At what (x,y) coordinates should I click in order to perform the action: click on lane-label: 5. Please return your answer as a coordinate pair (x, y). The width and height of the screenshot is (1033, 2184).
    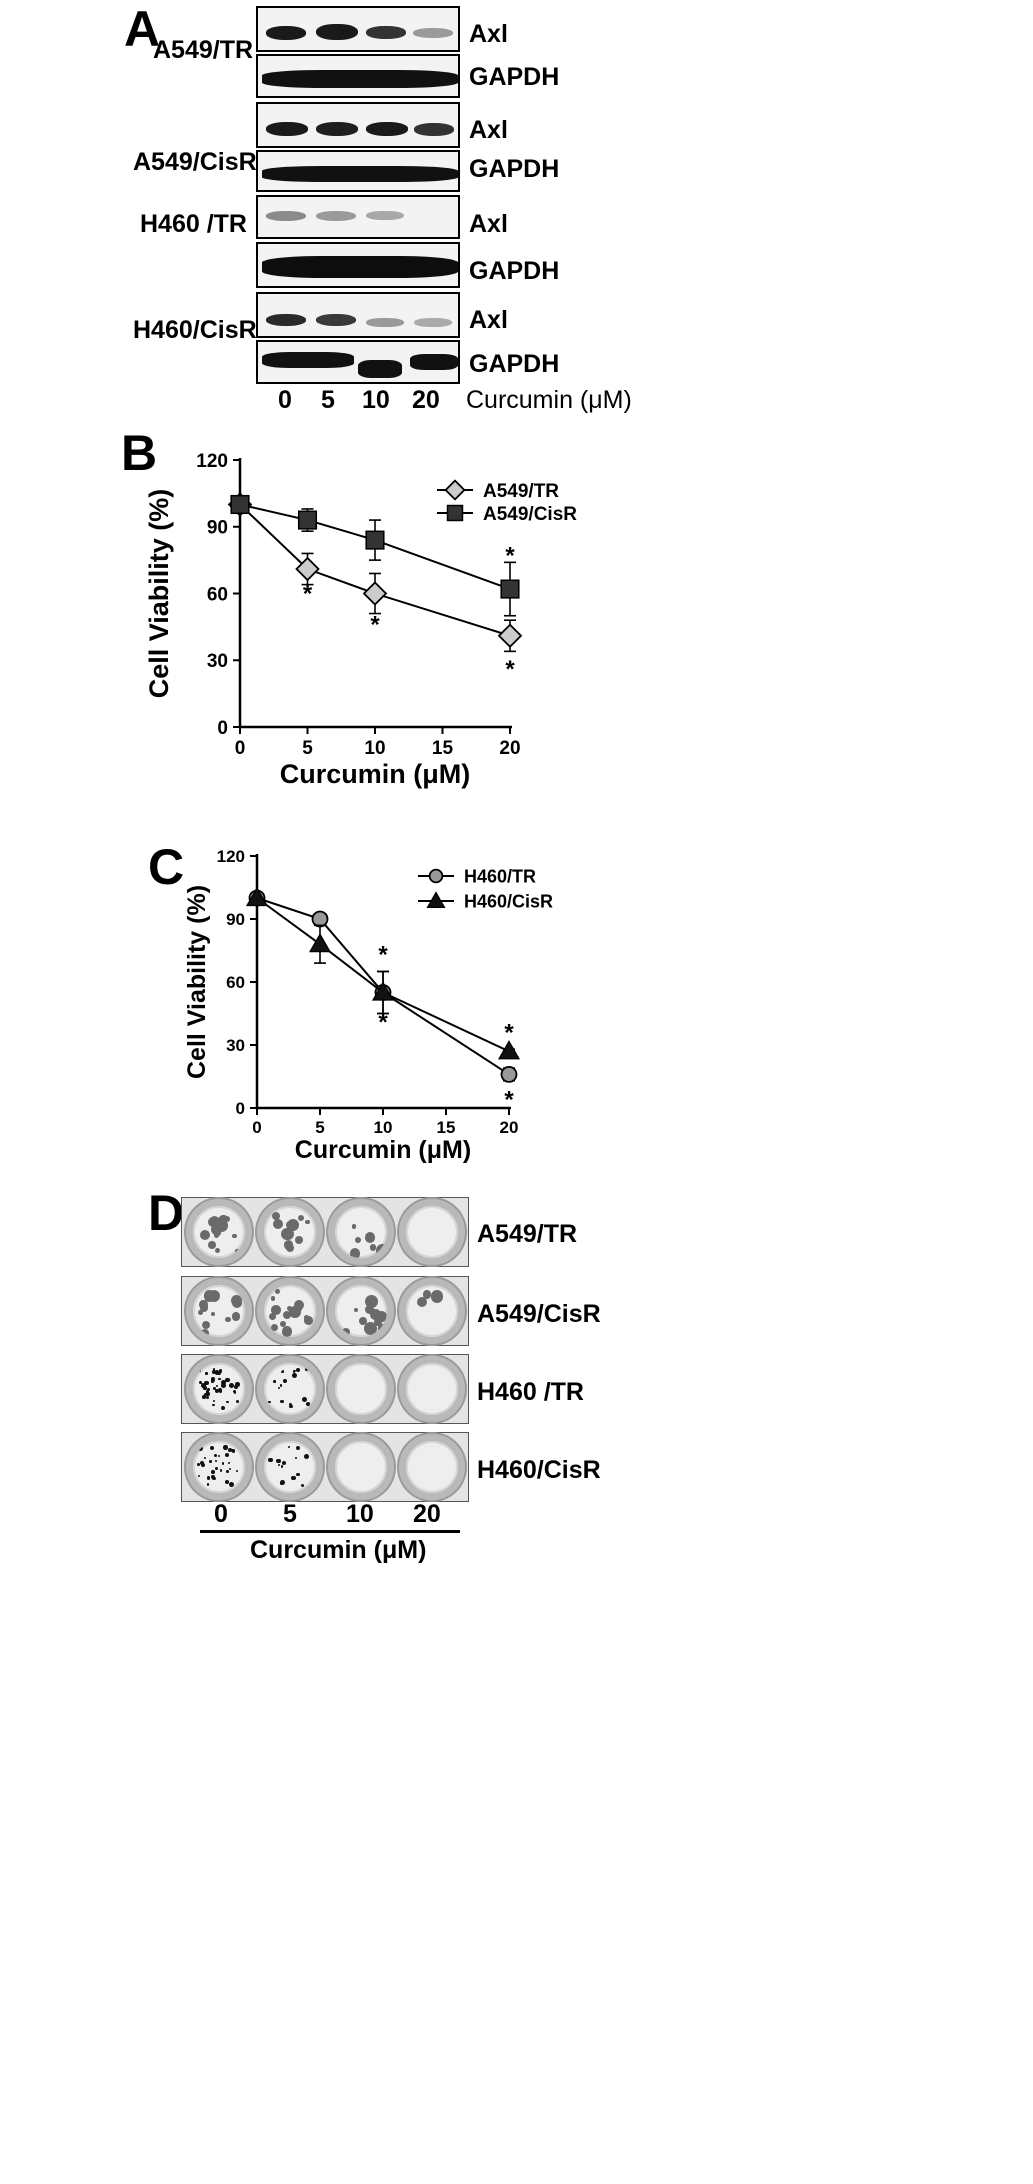
    Looking at the image, I should click on (290, 1514).